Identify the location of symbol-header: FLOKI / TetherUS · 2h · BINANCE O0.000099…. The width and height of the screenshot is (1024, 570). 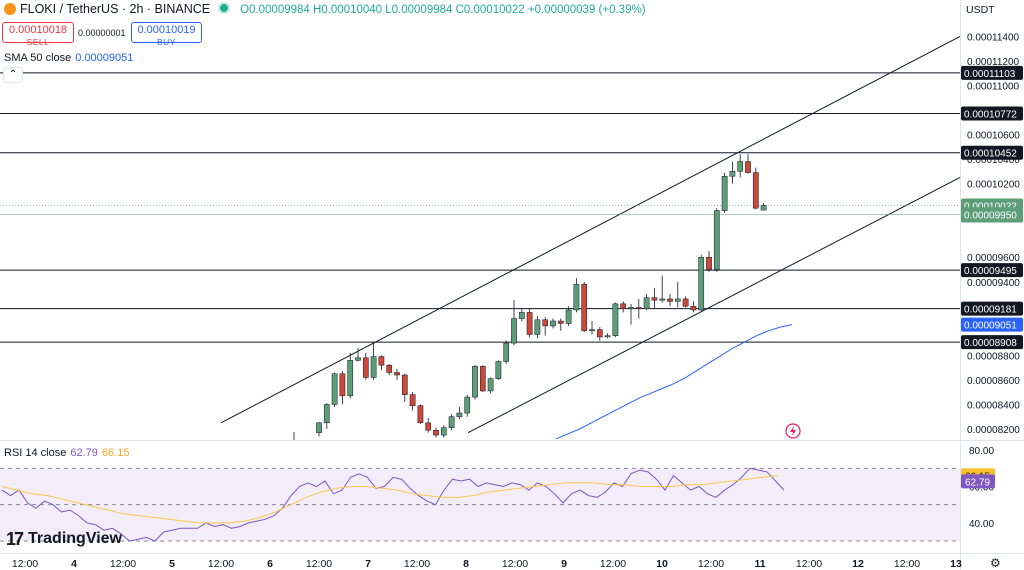
(323, 9).